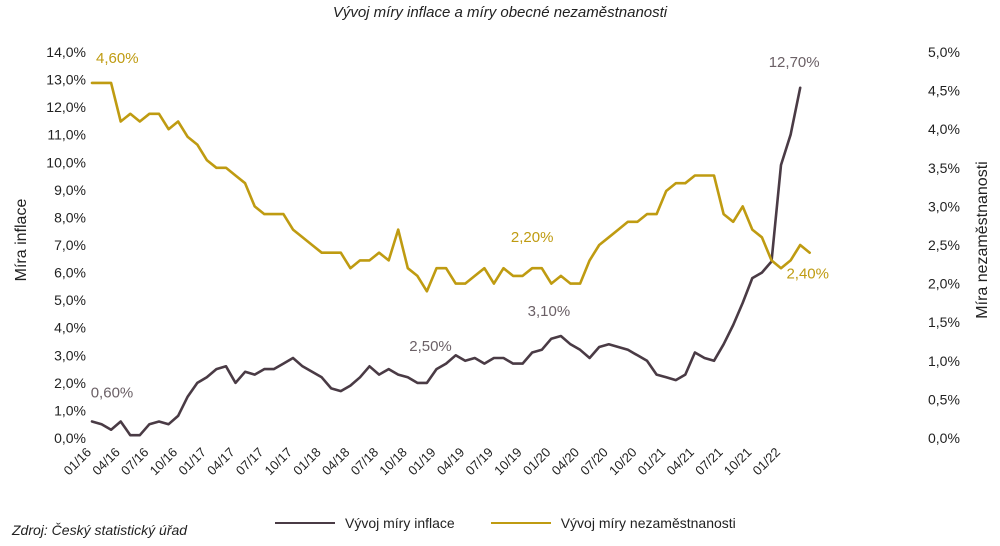 This screenshot has height=546, width=1000. I want to click on x-tick-label: 07/20, so click(594, 462).